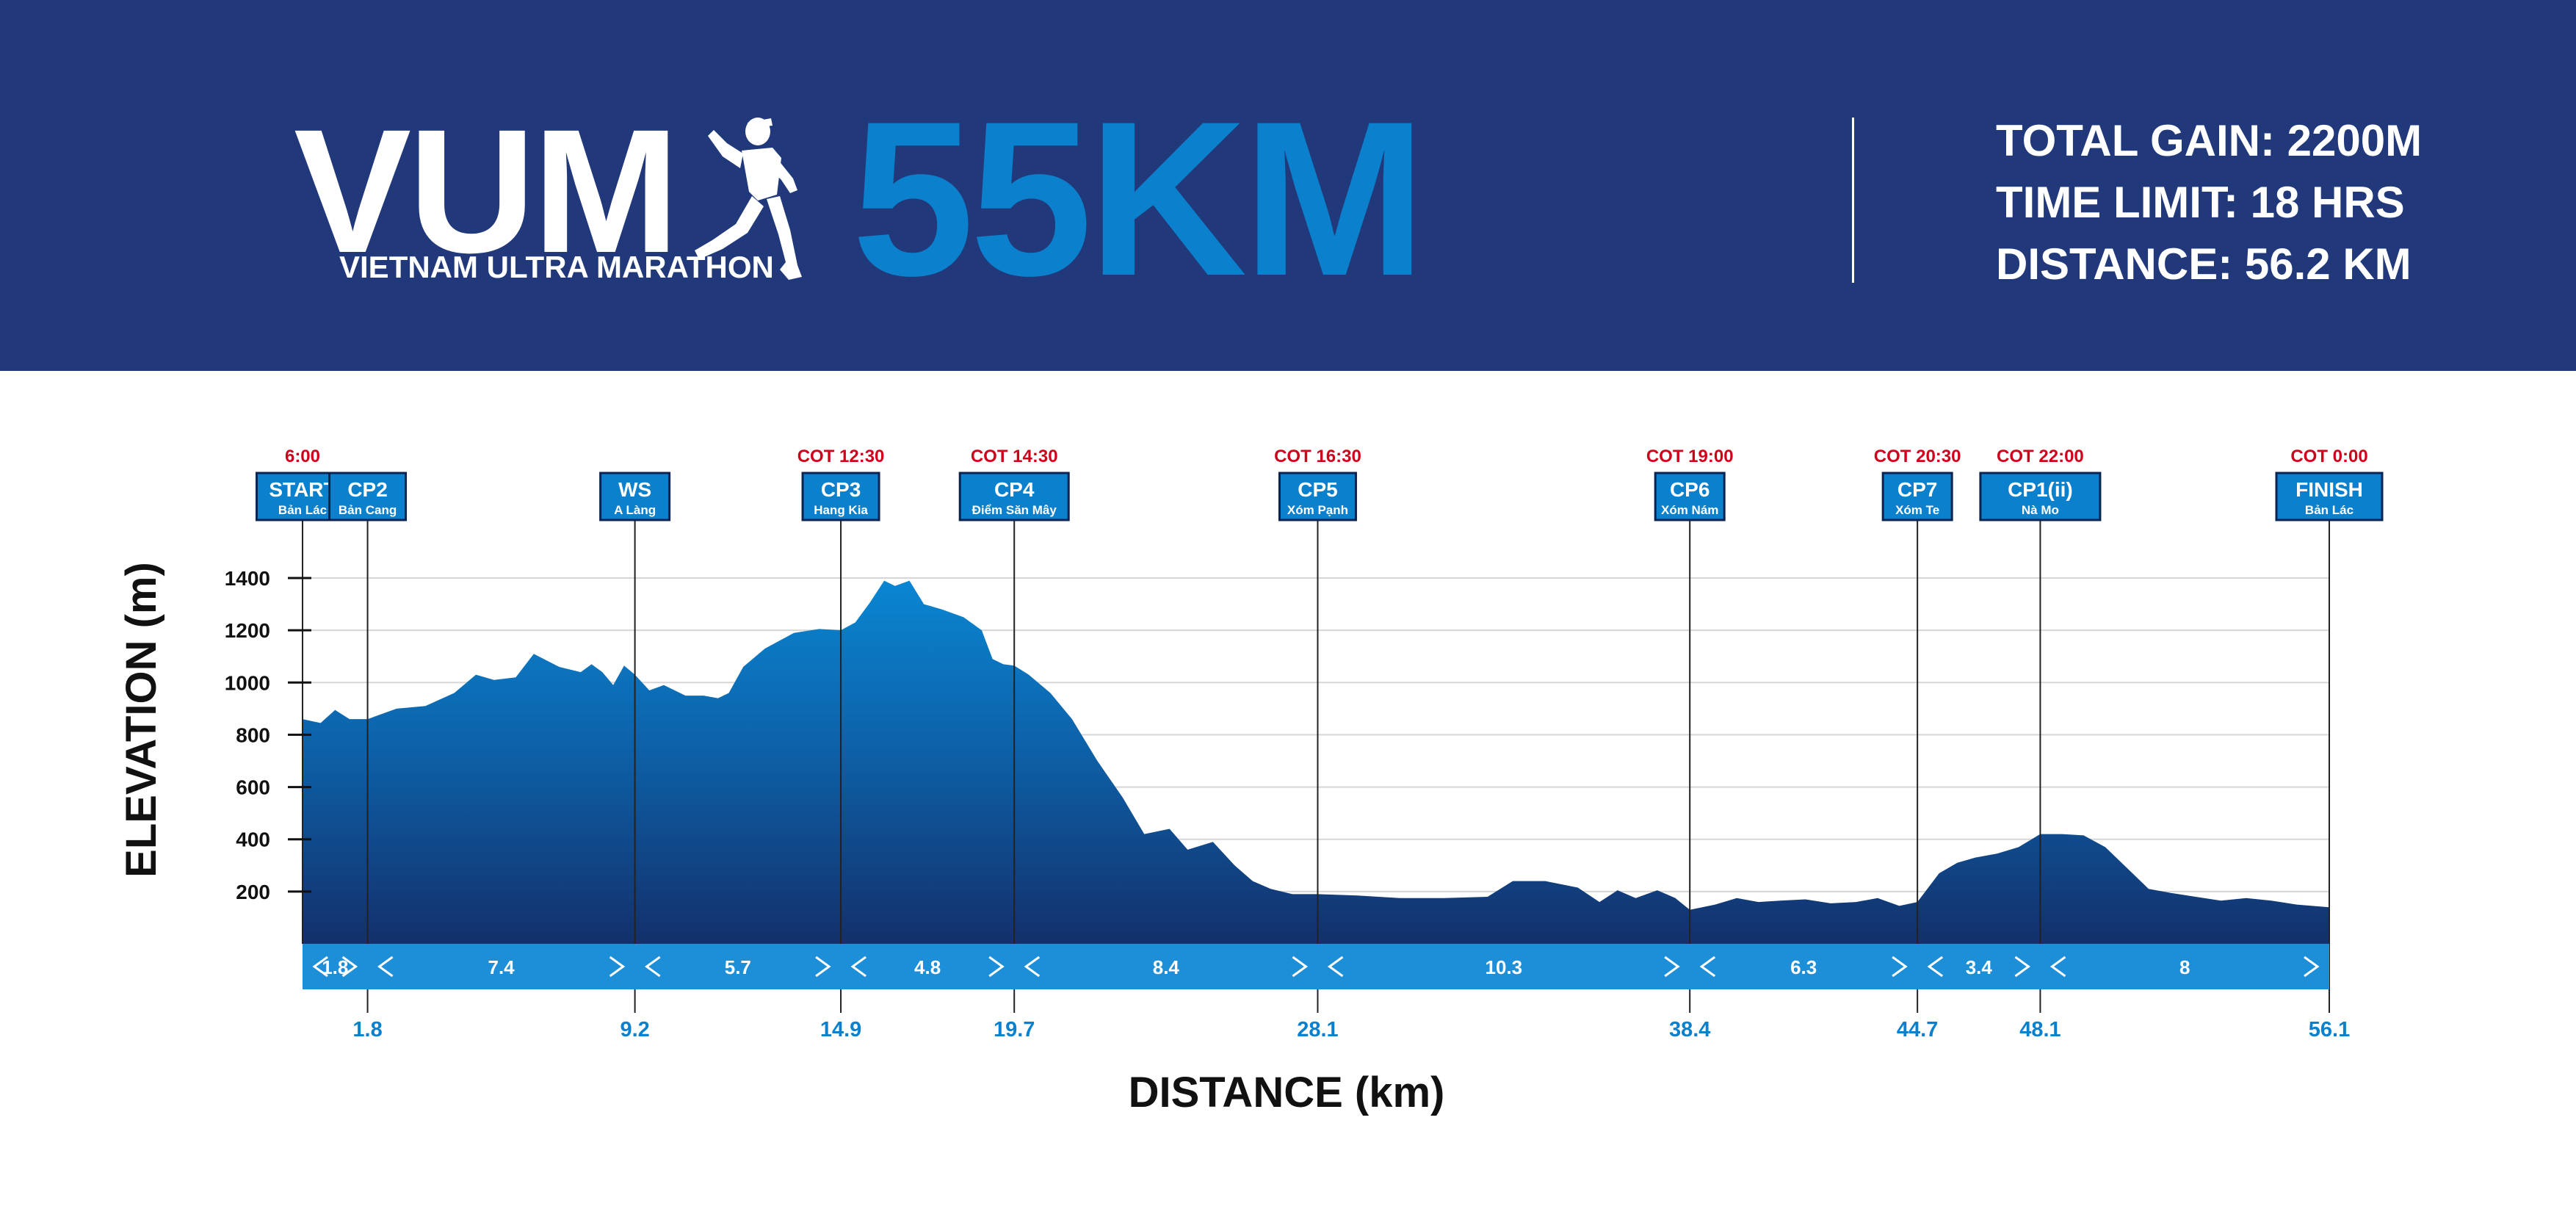  What do you see at coordinates (253, 787) in the screenshot?
I see `y-tick-label: 600` at bounding box center [253, 787].